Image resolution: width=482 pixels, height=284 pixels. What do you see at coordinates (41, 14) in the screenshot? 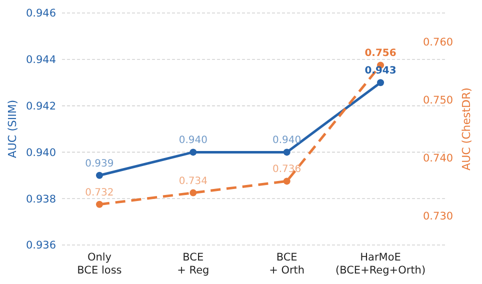
I see `y-tick-label: 0.946` at bounding box center [41, 14].